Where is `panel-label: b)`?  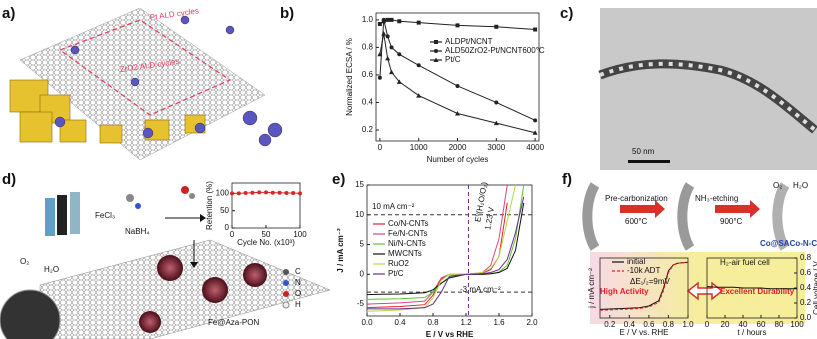
panel-label: b) is located at coordinates (287, 13).